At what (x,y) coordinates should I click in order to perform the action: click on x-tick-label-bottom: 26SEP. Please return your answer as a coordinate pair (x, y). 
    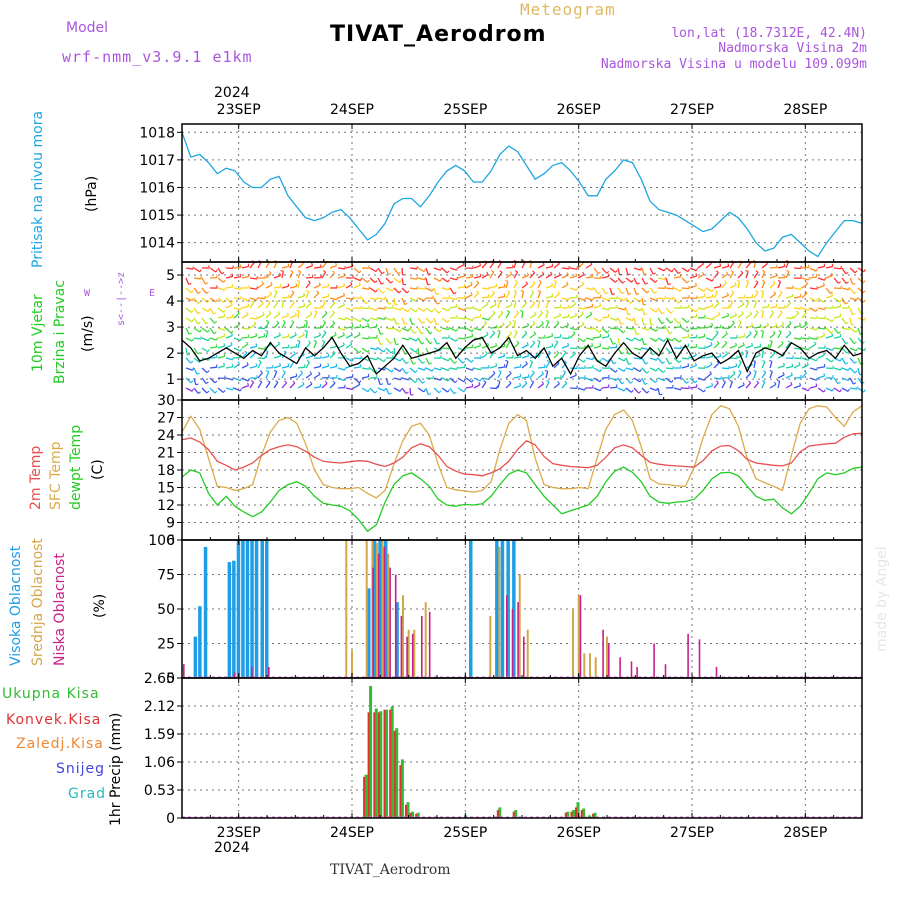
    Looking at the image, I should click on (579, 833).